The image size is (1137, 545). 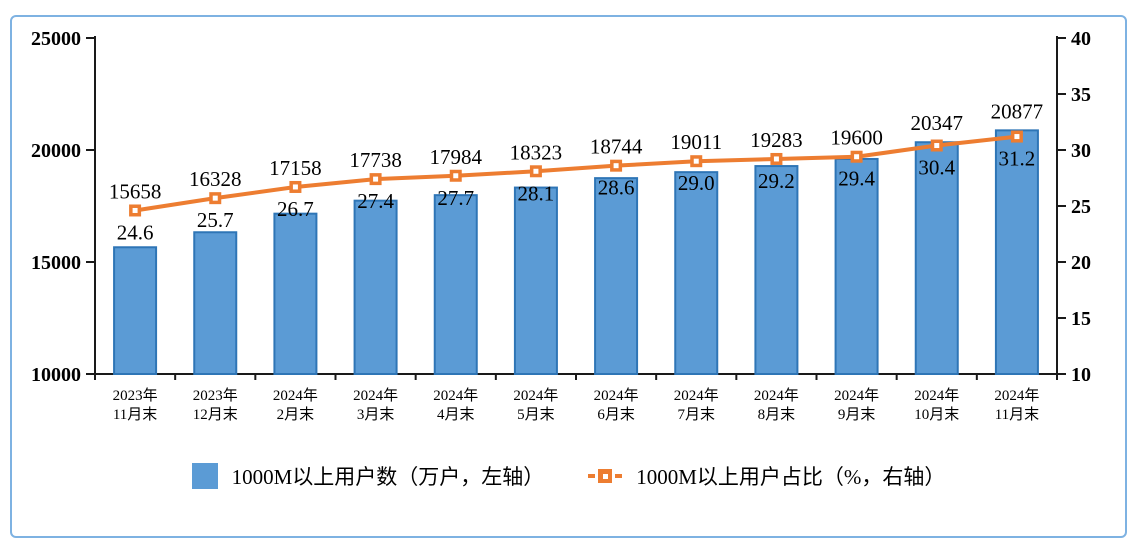 I want to click on x-axis-label-month: 2月末, so click(x=296, y=414).